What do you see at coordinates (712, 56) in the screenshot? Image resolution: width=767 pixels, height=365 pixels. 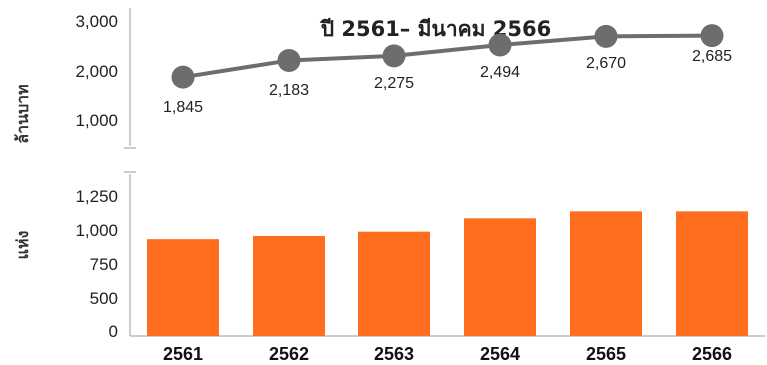 I see `data-label: 2,685` at bounding box center [712, 56].